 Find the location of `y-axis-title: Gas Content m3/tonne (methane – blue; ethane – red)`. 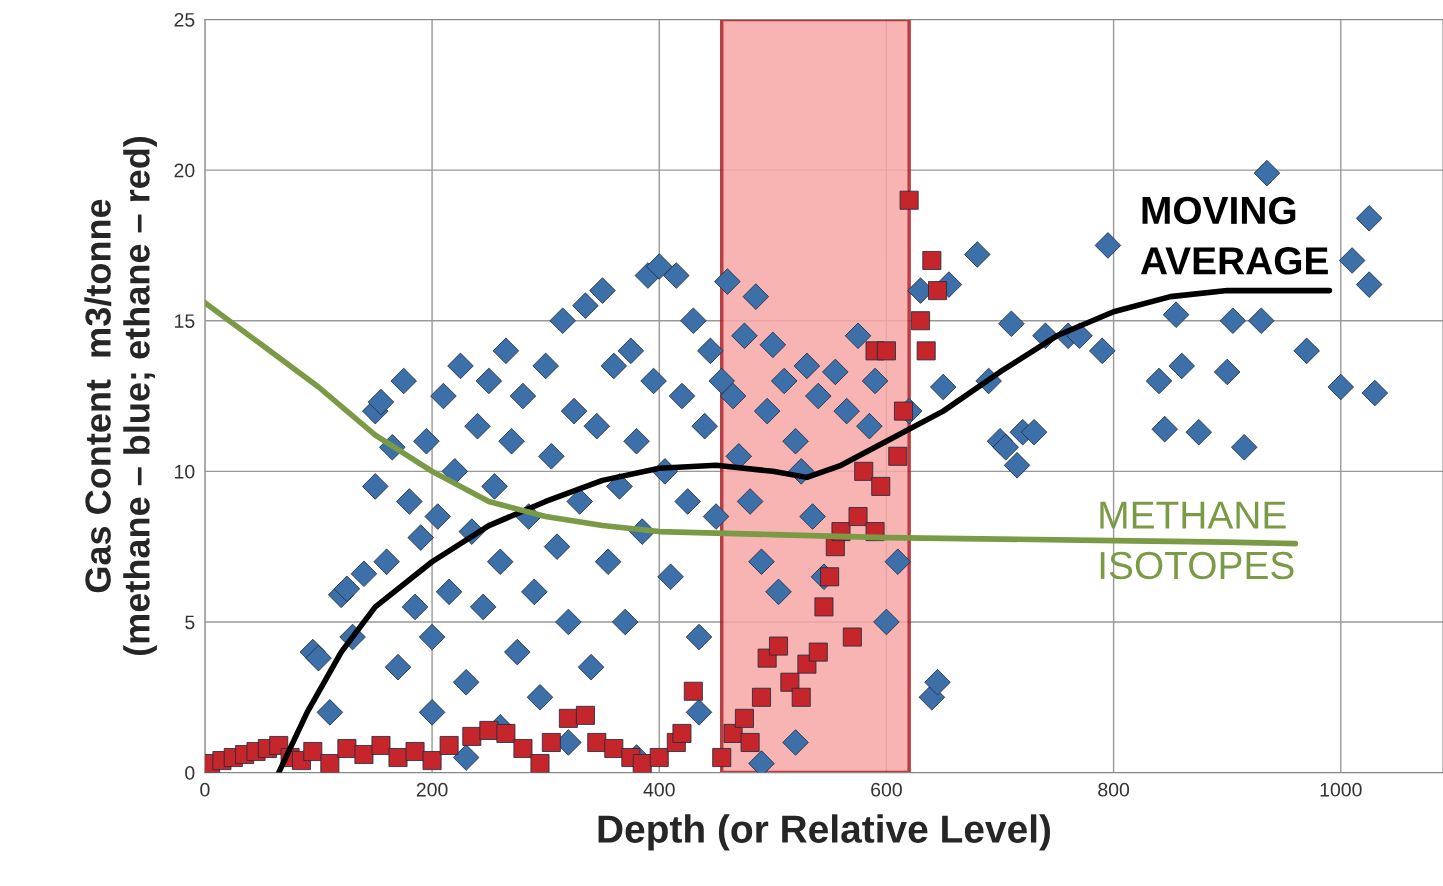

y-axis-title: Gas Content m3/tonne (methane – blue; ethane – red) is located at coordinates (120, 396).